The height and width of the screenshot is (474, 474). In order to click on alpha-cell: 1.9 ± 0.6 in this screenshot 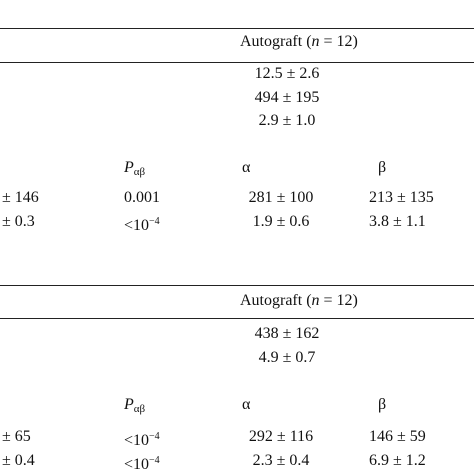, I will do `click(281, 221)`.